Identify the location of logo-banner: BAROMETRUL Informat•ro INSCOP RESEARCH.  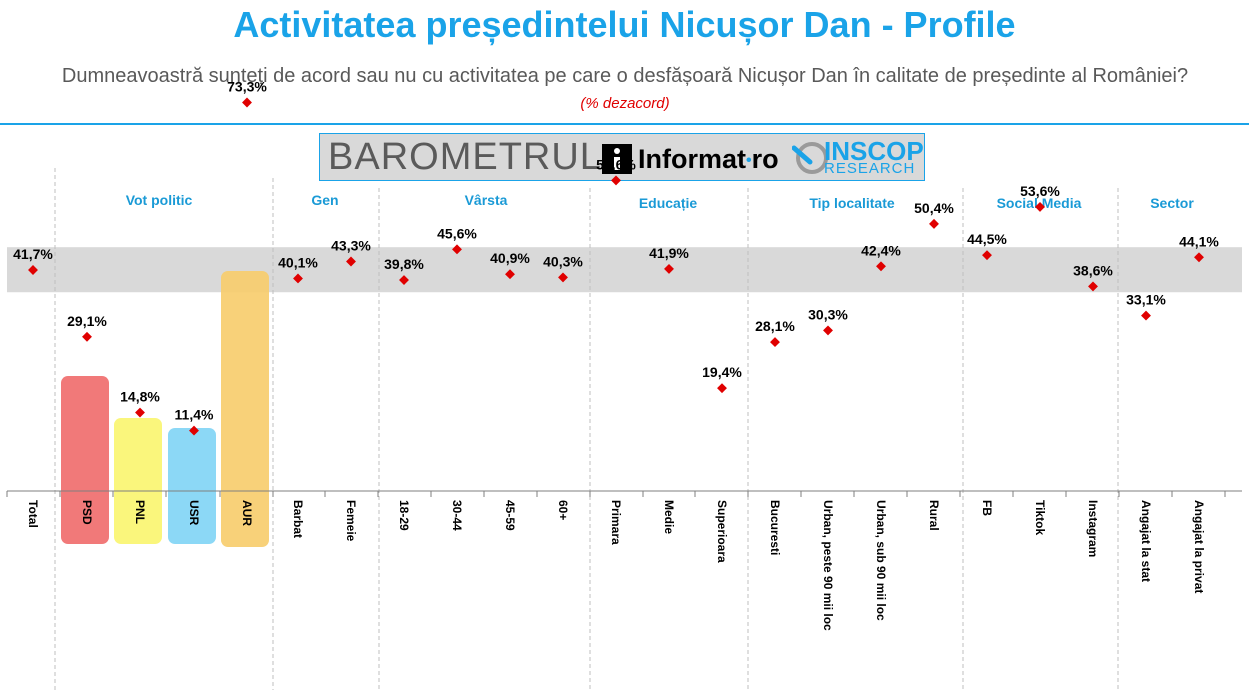
(622, 157).